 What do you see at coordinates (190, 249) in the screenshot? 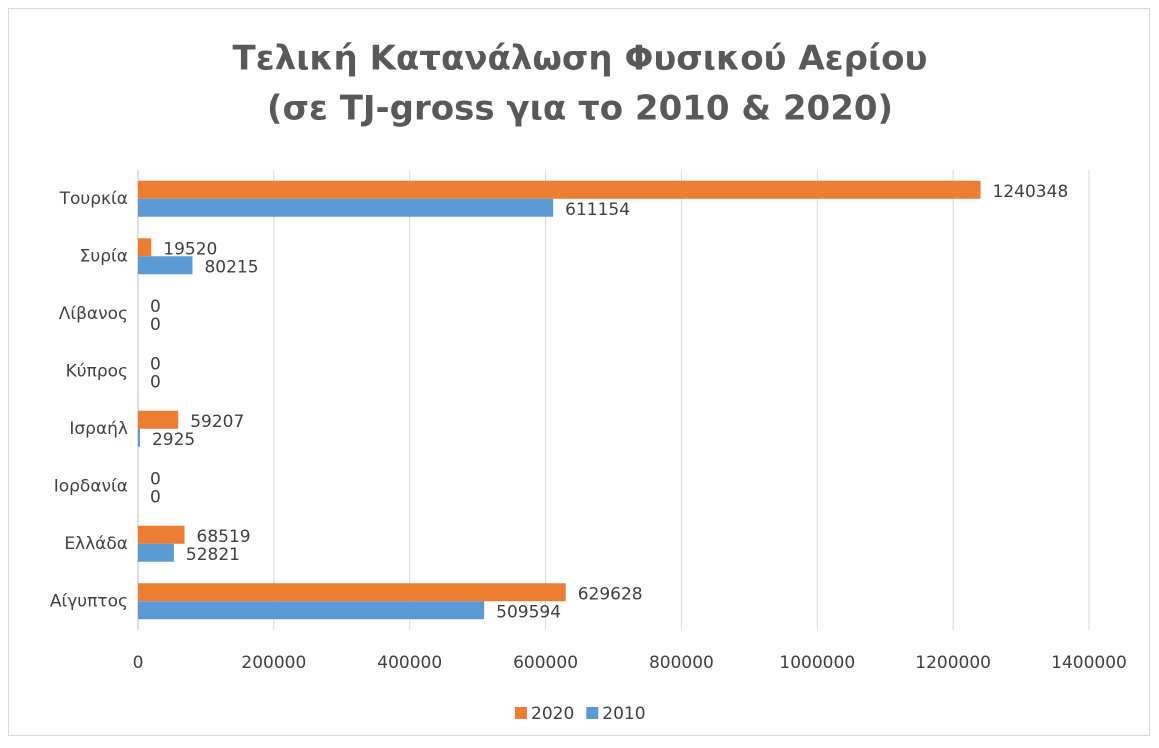
I see `data-label: 19520` at bounding box center [190, 249].